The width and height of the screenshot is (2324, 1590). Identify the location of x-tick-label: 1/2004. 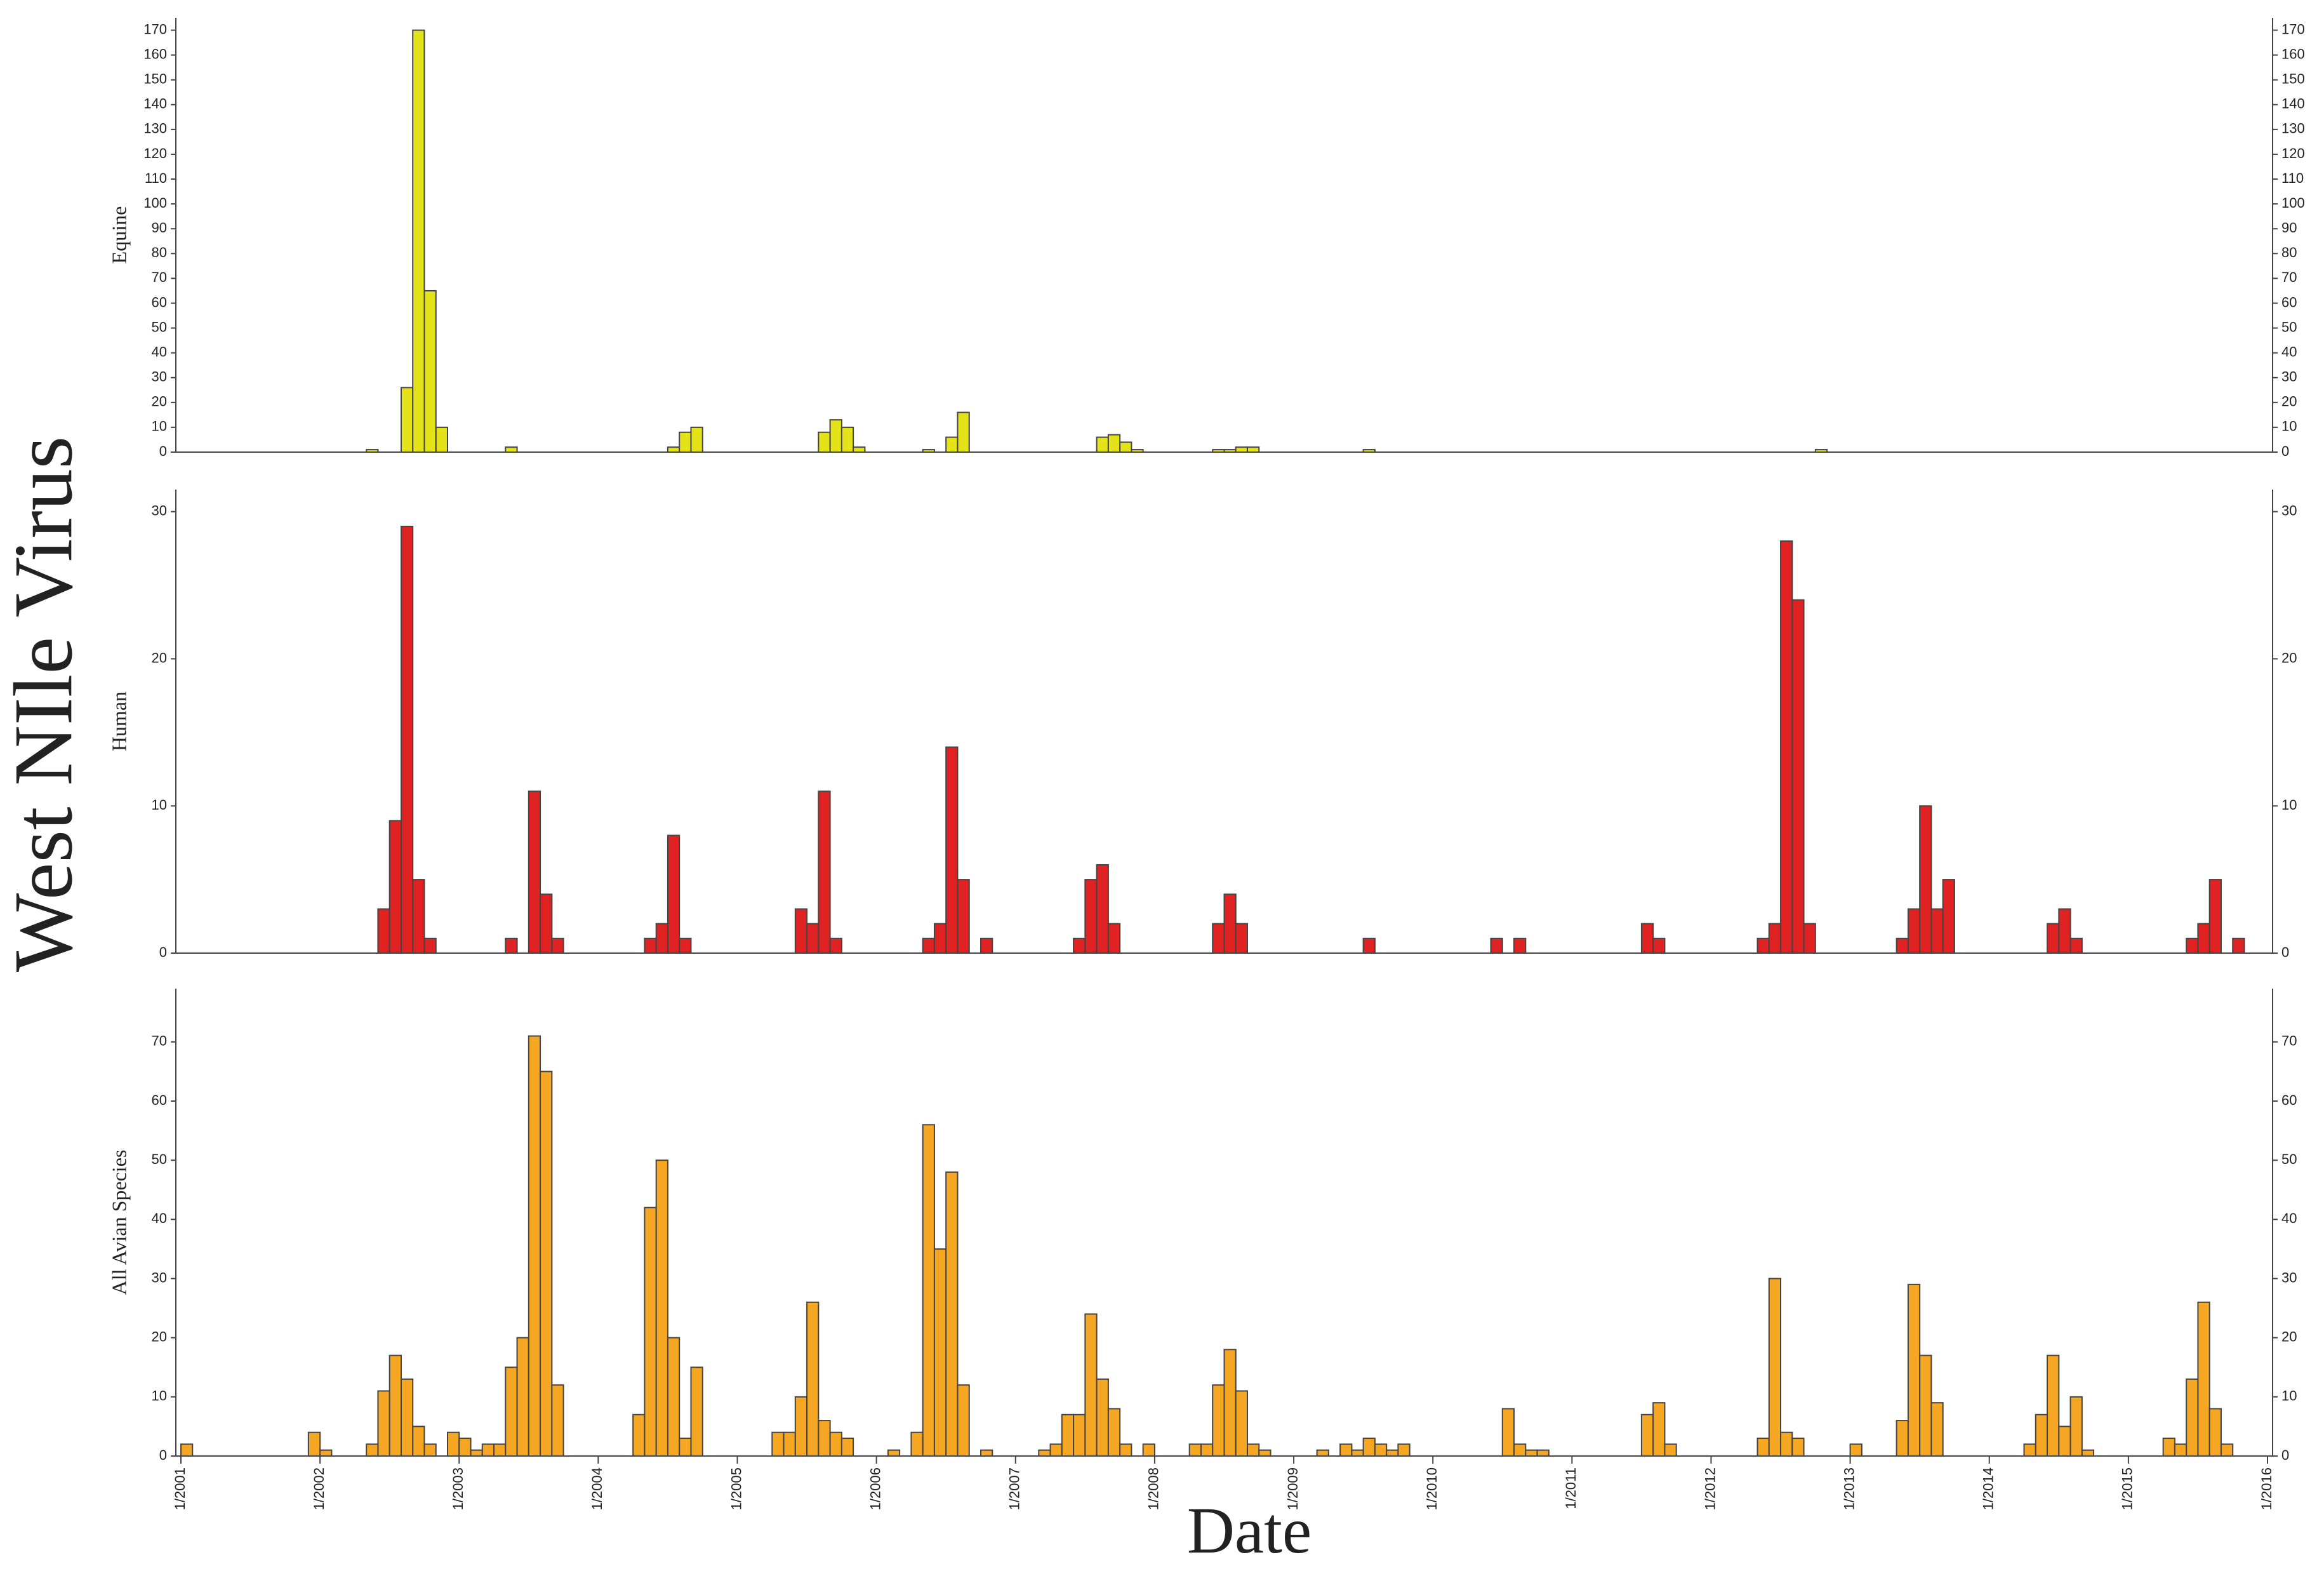
(597, 1488).